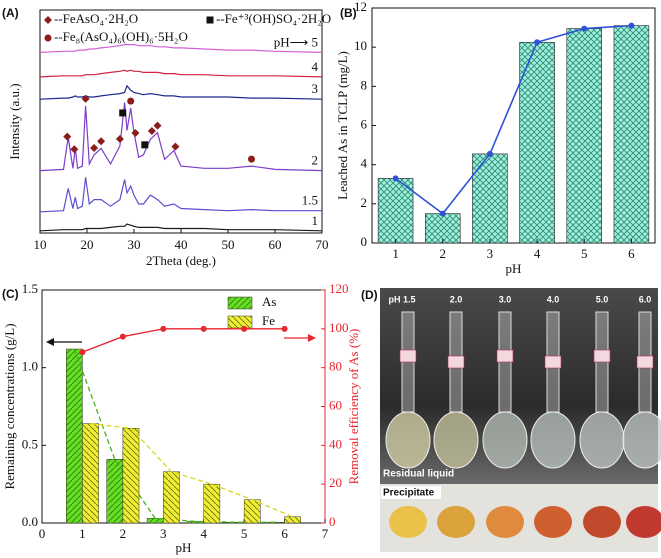  Describe the element at coordinates (339, 288) in the screenshot. I see `y2-tick-label: 120` at that location.